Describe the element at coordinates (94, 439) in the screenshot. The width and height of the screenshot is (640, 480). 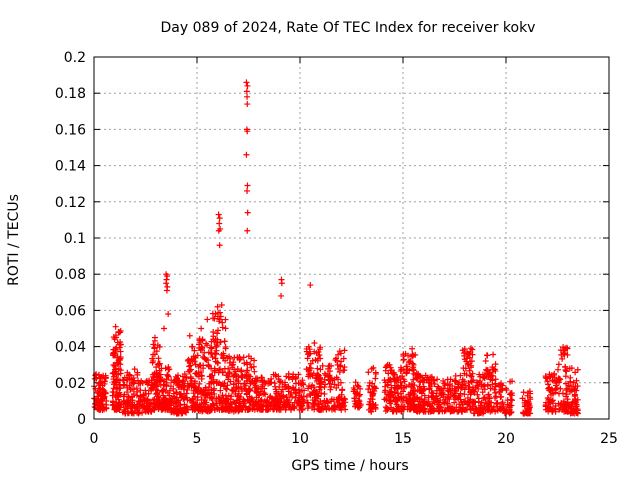
I see `x-tick-label: 0` at that location.